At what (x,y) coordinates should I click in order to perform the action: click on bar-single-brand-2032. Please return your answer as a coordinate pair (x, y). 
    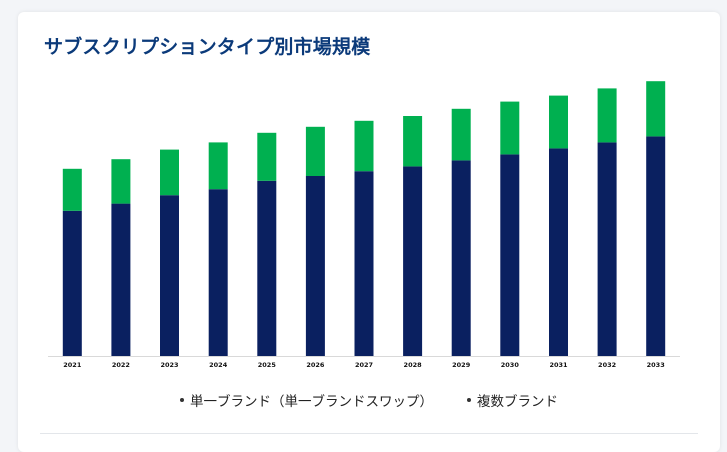
    Looking at the image, I should click on (607, 249).